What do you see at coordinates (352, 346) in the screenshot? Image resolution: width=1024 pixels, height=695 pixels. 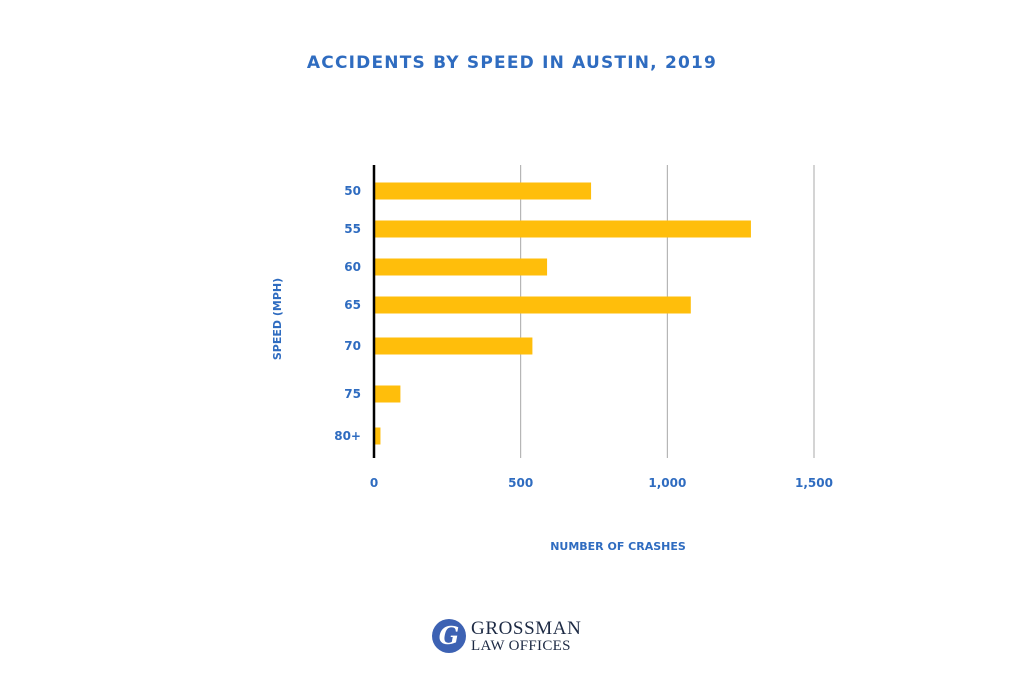 I see `y-tick-label: 70` at bounding box center [352, 346].